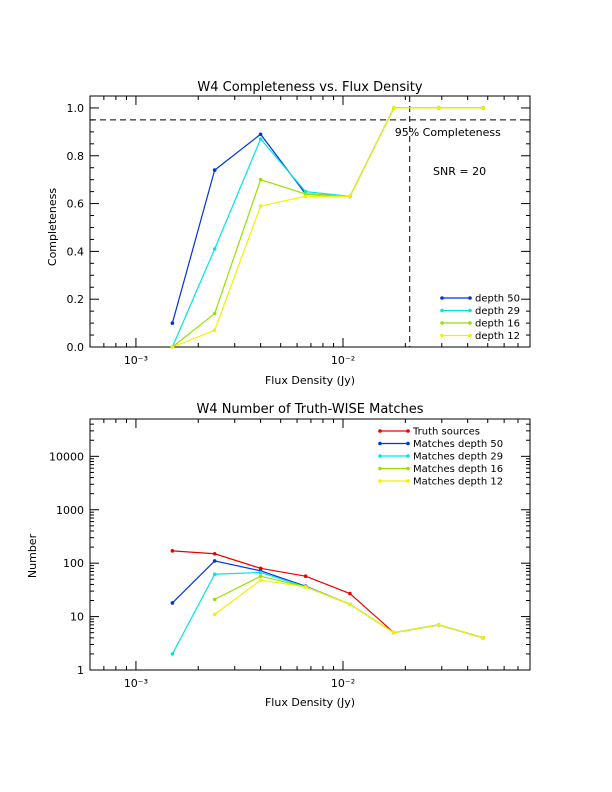 The height and width of the screenshot is (792, 612). I want to click on legend-entry: Matches depth 12, so click(458, 482).